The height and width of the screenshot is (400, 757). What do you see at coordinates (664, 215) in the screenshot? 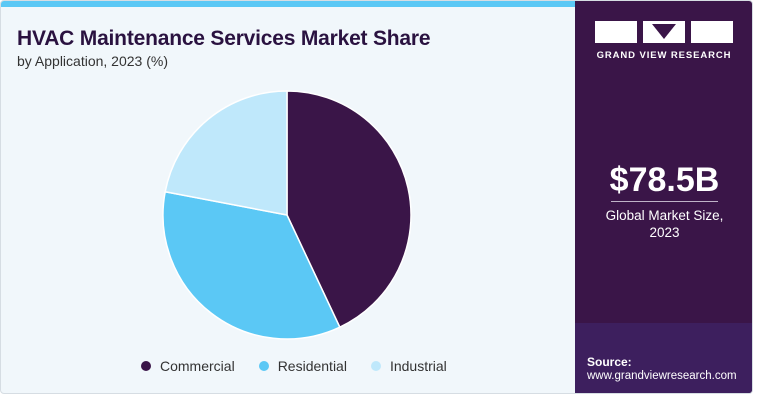
I see `market-size-label-line1: Global Market Size,` at bounding box center [664, 215].